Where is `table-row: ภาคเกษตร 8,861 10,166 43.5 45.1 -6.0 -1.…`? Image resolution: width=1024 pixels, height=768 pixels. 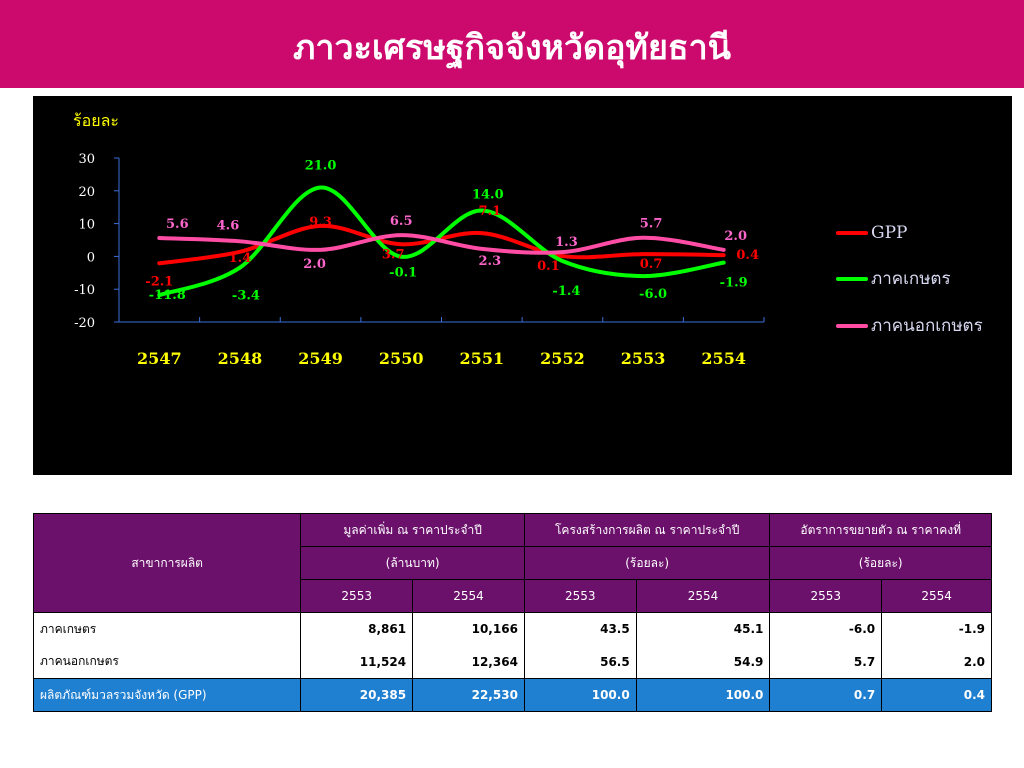 table-row: ภาคเกษตร 8,861 10,166 43.5 45.1 -6.0 -1.… is located at coordinates (512, 629).